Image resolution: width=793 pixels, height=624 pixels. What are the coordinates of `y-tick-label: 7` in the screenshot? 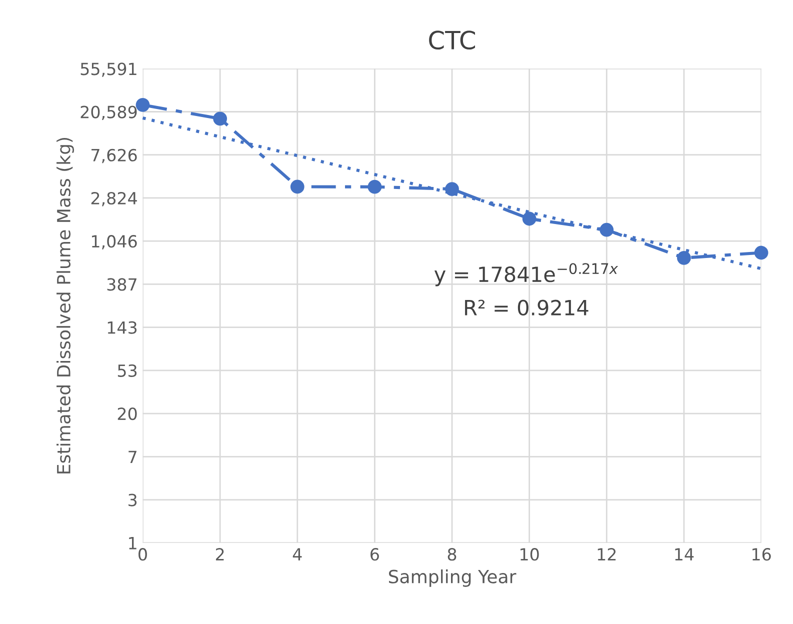 It's located at (132, 456).